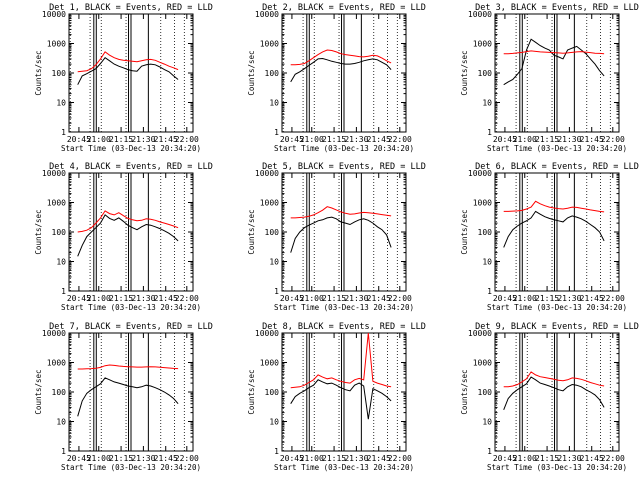  What do you see at coordinates (344, 8) in the screenshot?
I see `panel-title: Det 2, BLACK = Events, RED = LLD` at bounding box center [344, 8].